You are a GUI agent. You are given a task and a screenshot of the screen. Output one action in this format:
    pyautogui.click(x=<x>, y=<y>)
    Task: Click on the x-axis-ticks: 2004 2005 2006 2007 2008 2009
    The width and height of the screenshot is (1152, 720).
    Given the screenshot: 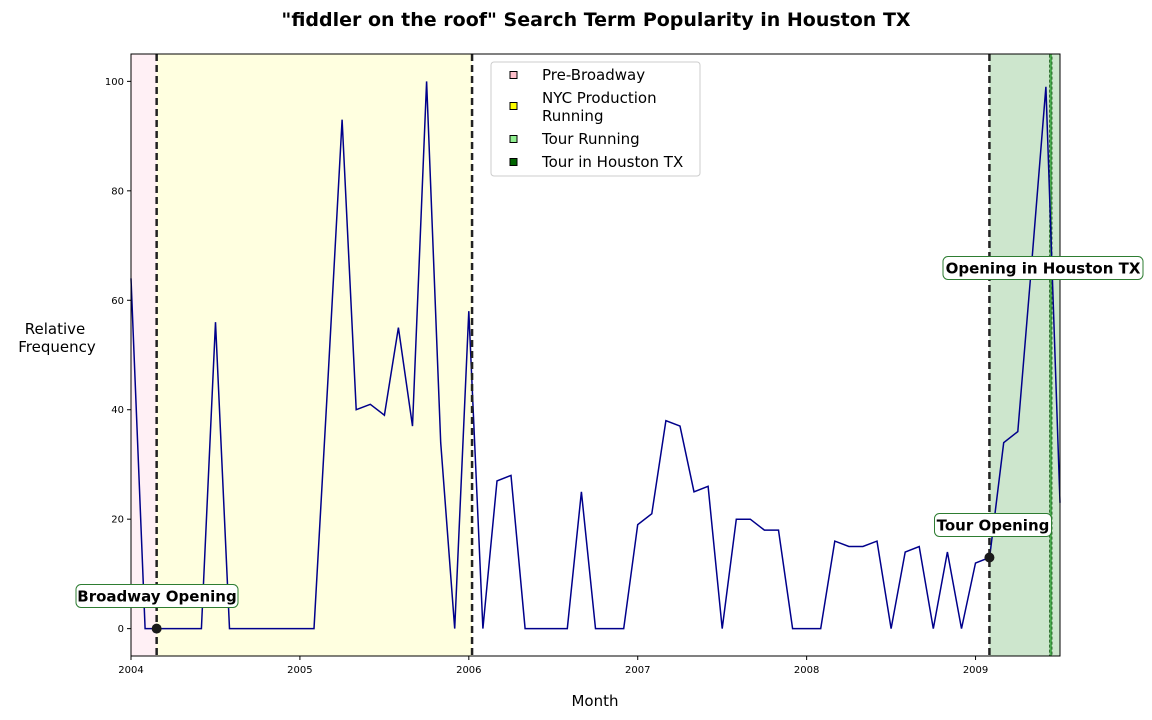 What is the action you would take?
    pyautogui.click(x=553, y=666)
    